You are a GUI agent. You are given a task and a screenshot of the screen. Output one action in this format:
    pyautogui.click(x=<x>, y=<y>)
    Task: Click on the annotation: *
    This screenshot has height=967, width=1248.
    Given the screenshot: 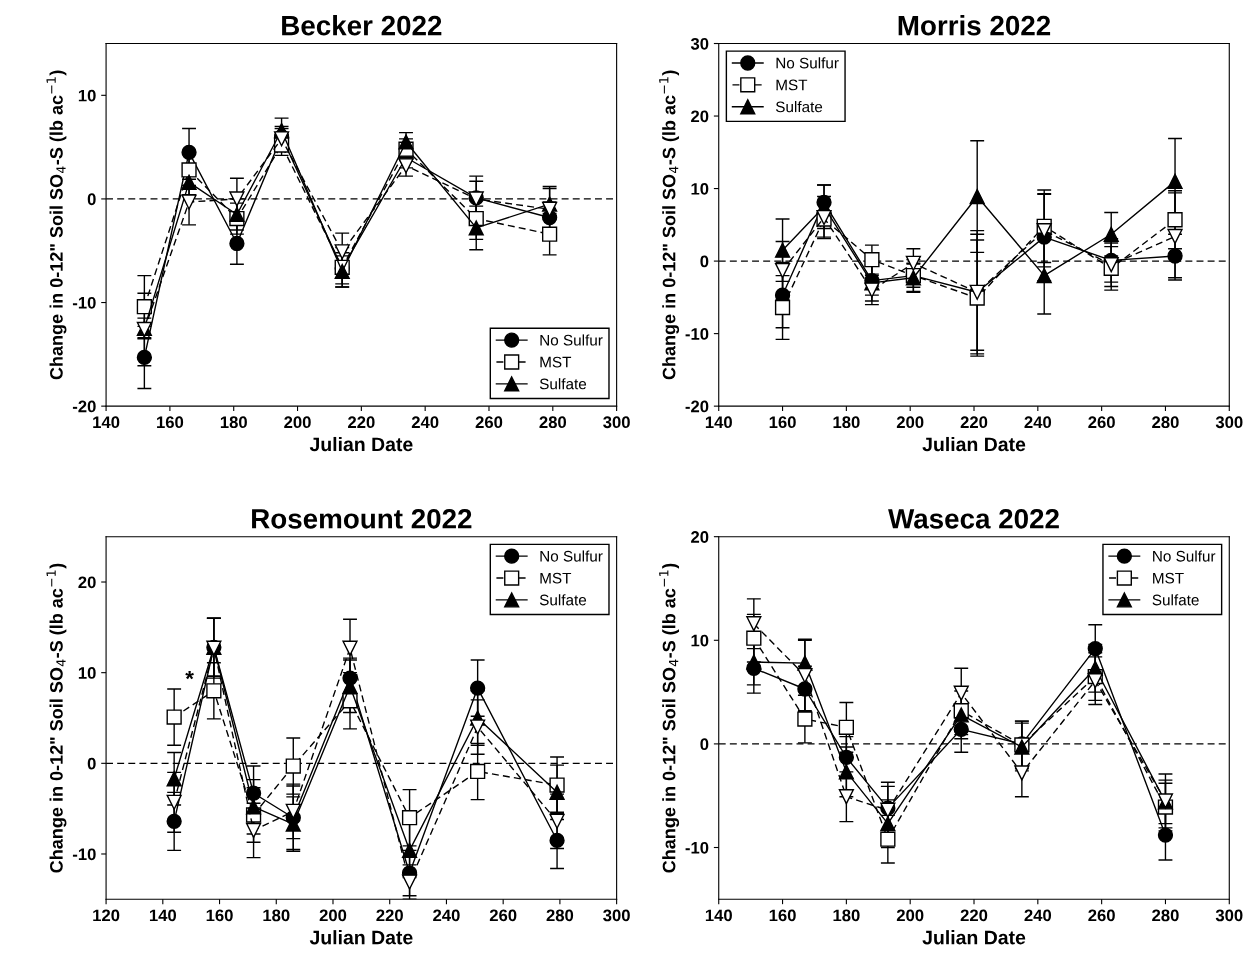 What is the action you would take?
    pyautogui.click(x=189, y=675)
    